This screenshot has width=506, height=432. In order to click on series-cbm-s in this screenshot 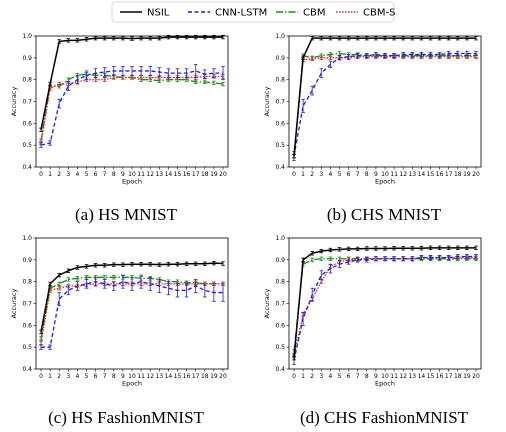, I will do `click(385, 307)`.